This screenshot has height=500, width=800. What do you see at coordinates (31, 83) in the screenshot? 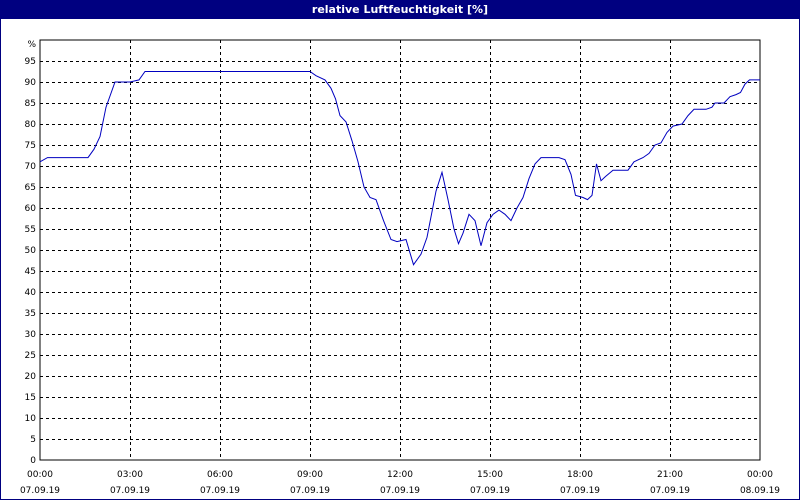
I see `y-tick-label: 90` at bounding box center [31, 83].